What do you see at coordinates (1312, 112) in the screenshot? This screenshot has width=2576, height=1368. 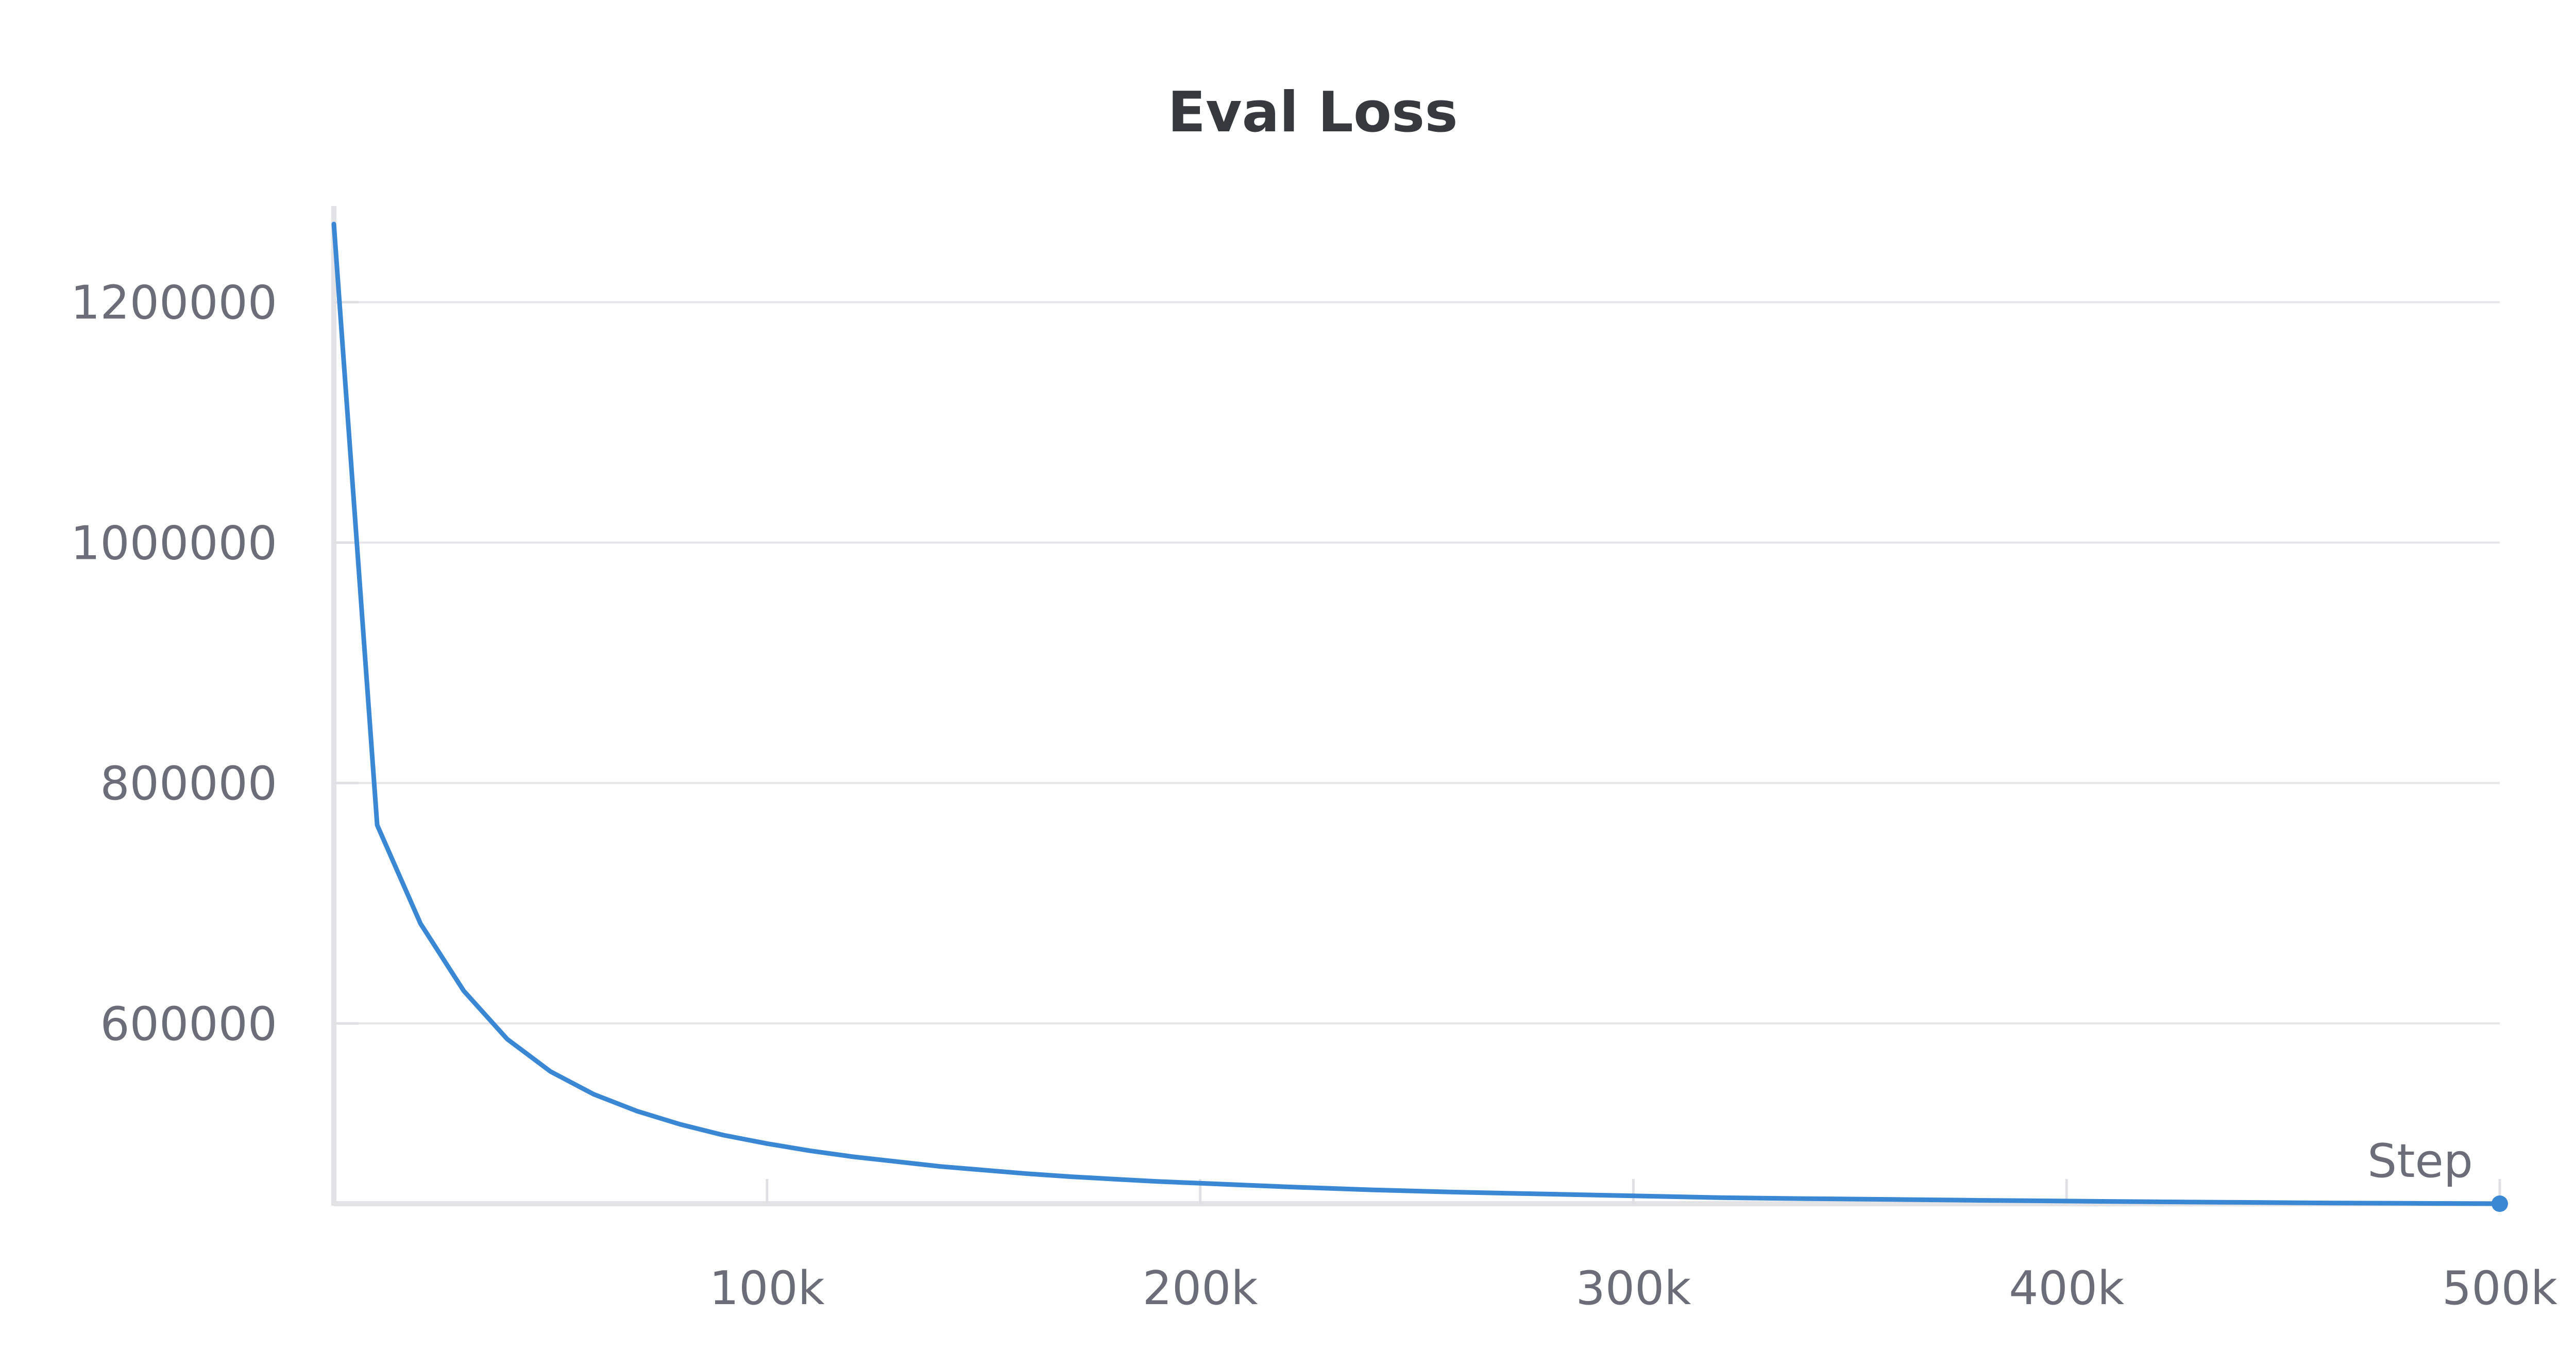 I see `chart-title: Eval Loss` at bounding box center [1312, 112].